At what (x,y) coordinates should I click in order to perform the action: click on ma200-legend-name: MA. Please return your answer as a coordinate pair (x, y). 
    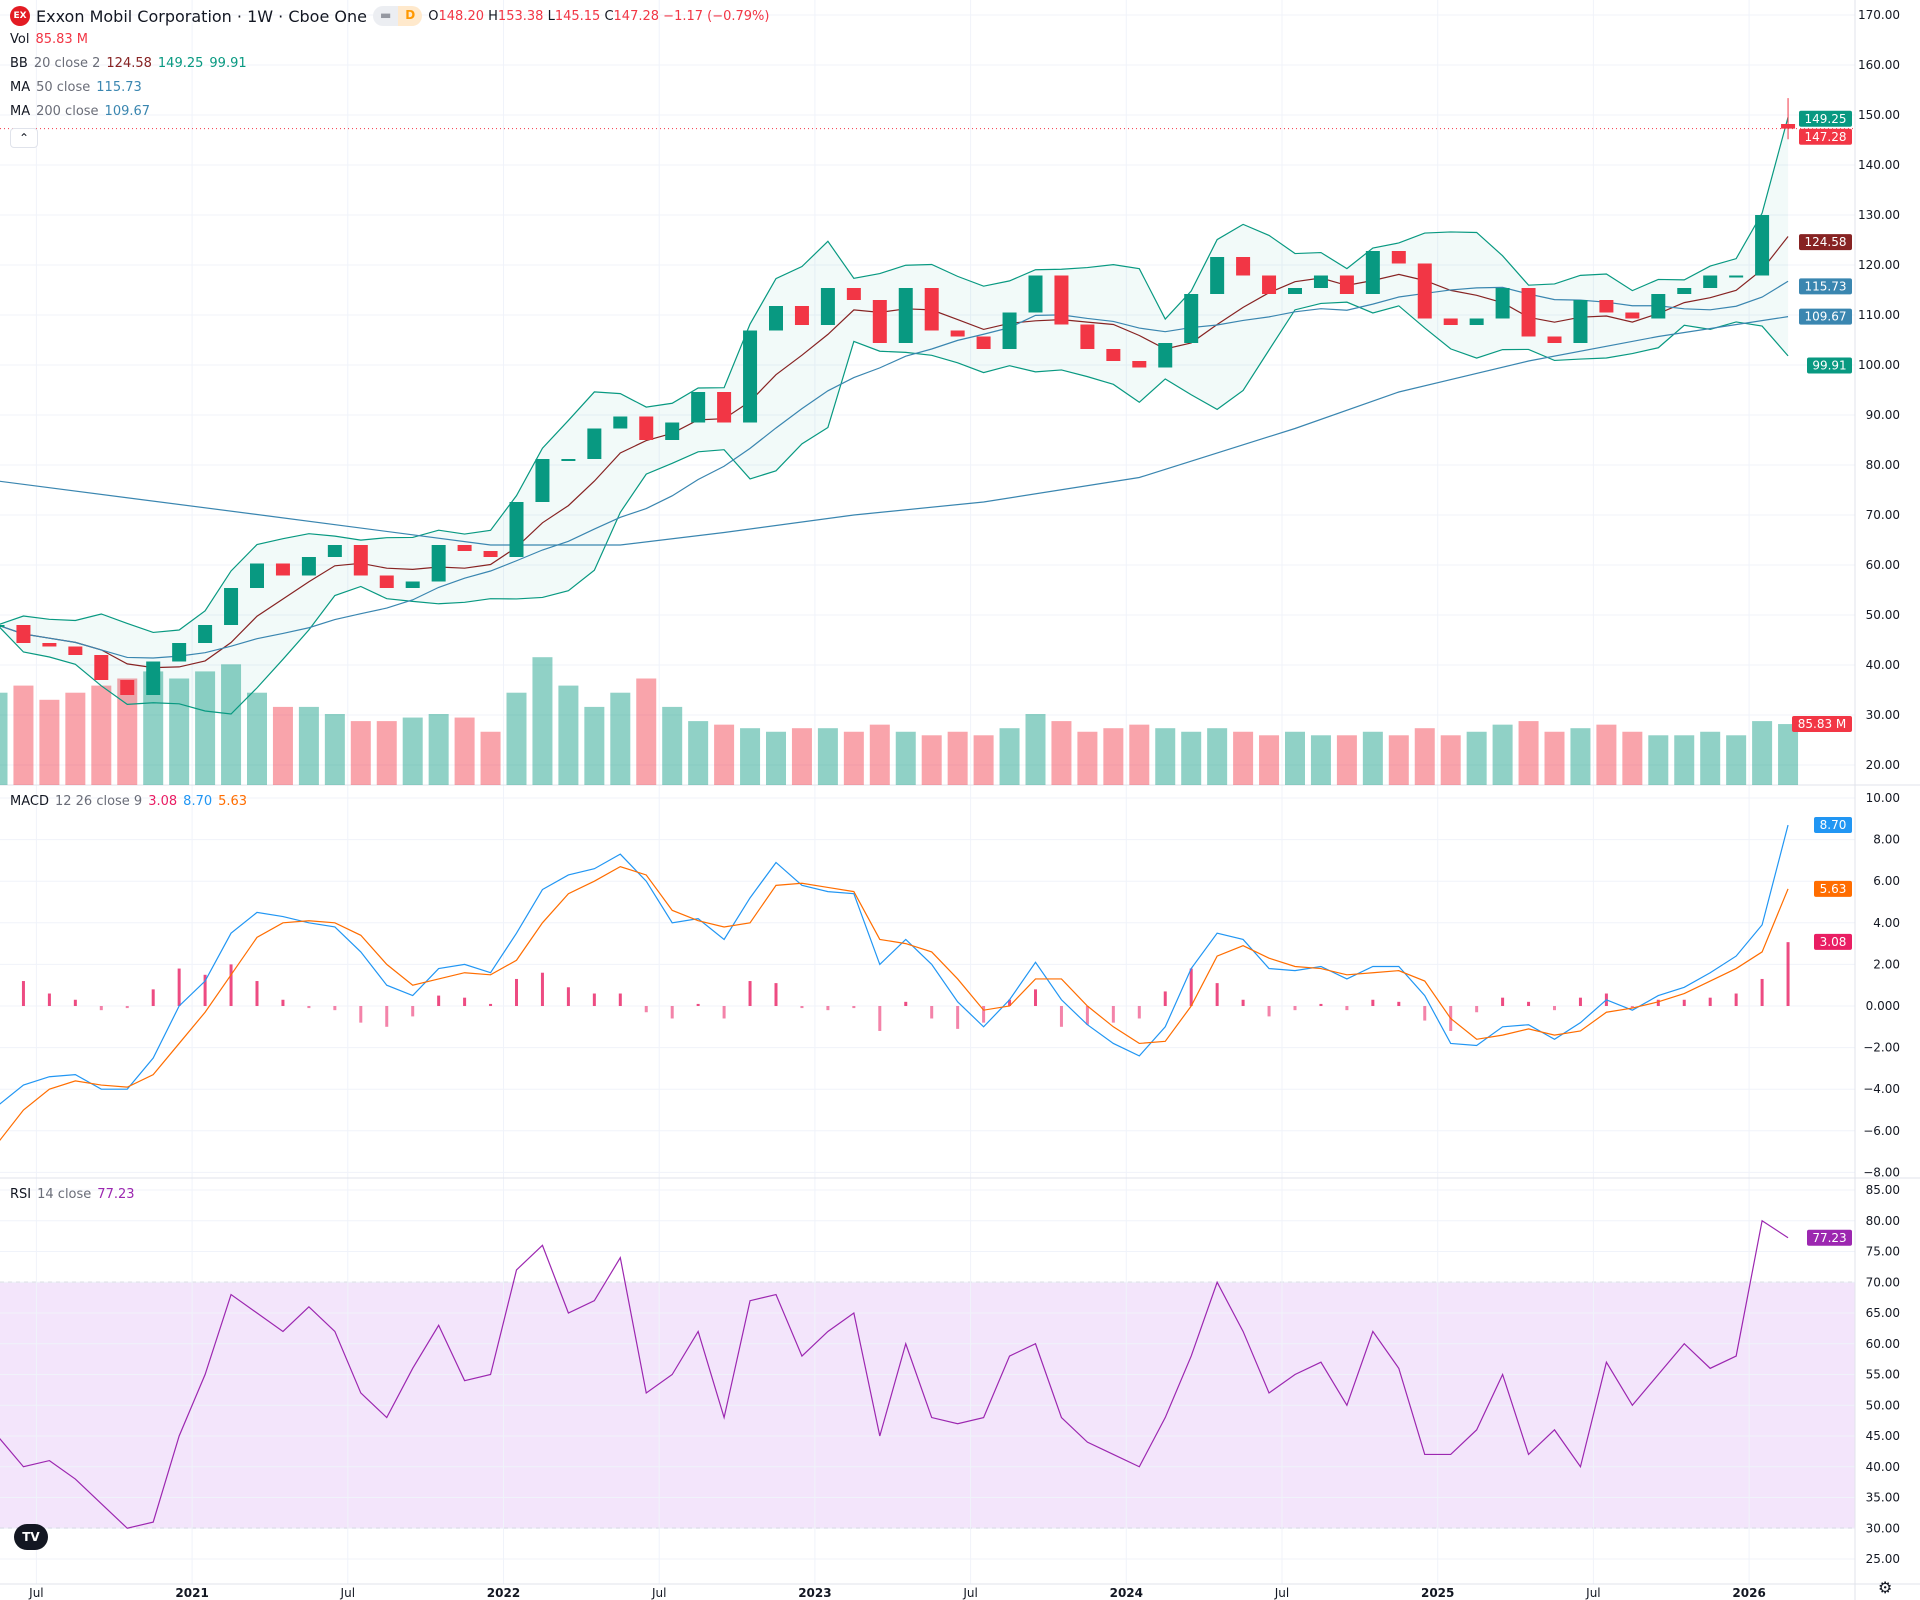
    Looking at the image, I should click on (20, 111).